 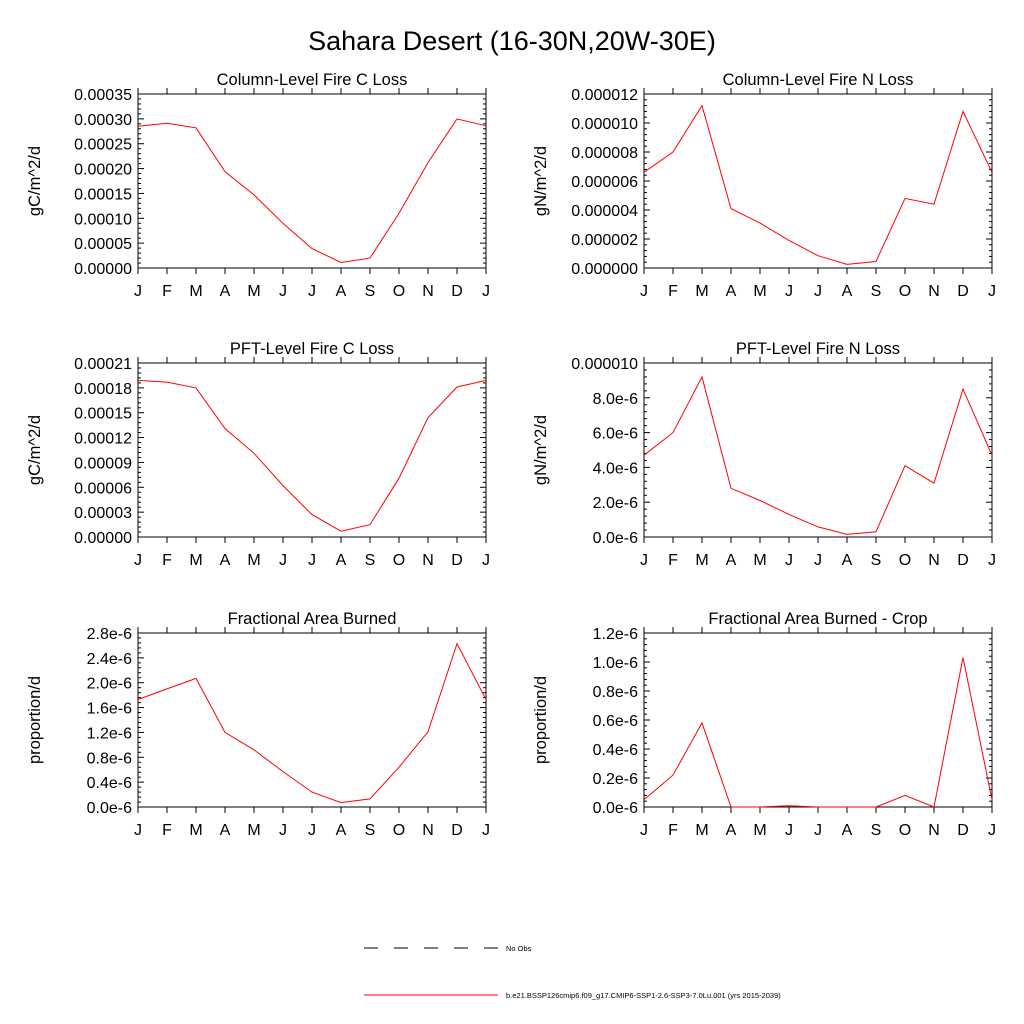 I want to click on y-tick-label: 4.0e-6, so click(x=615, y=468).